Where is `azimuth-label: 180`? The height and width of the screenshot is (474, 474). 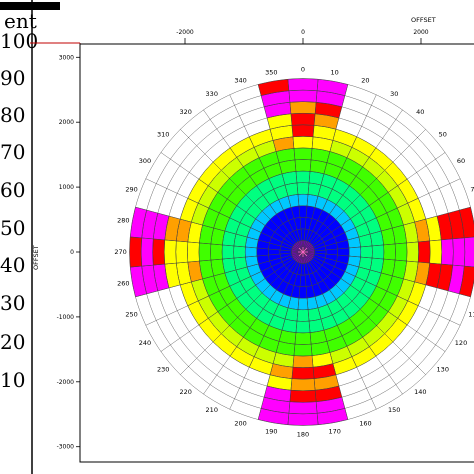 azimuth-label: 180 is located at coordinates (303, 434).